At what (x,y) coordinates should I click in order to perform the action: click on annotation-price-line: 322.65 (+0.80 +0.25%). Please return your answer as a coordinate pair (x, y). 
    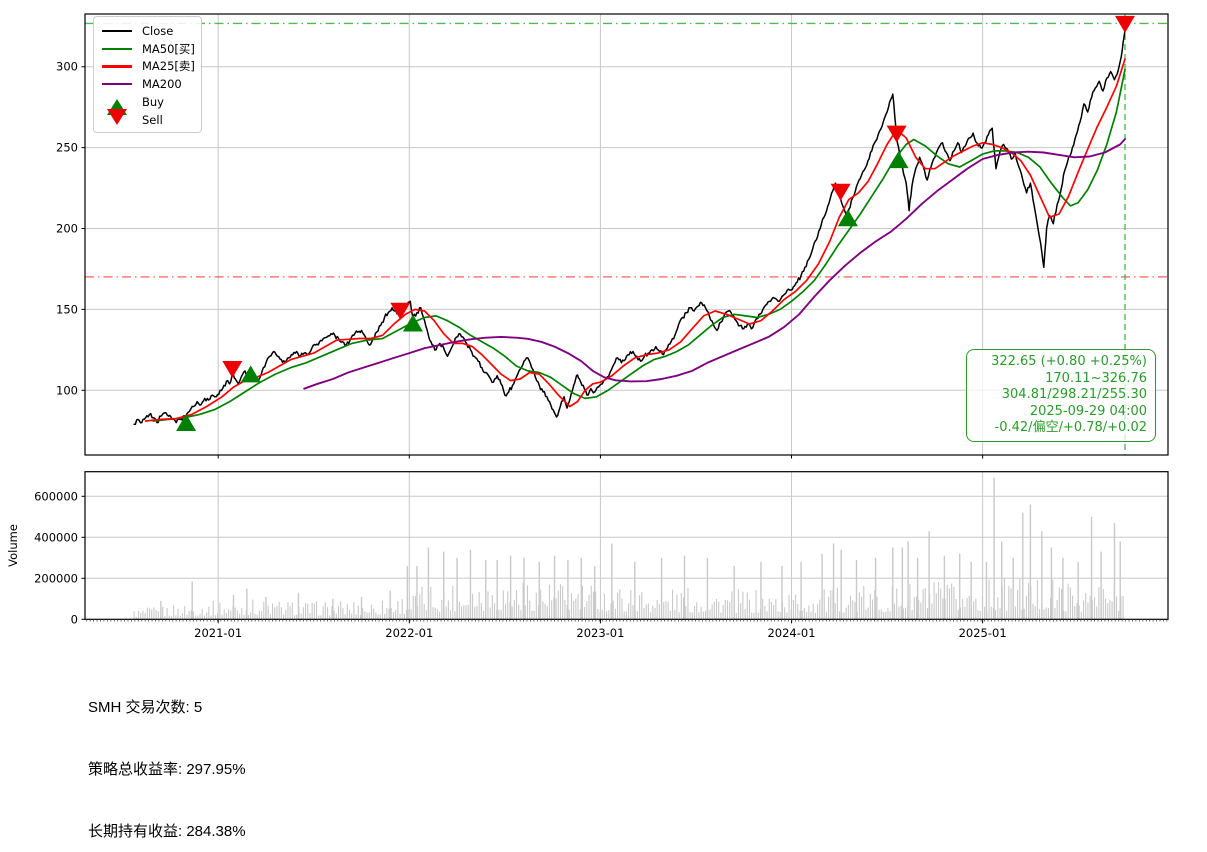
    Looking at the image, I should click on (1069, 361).